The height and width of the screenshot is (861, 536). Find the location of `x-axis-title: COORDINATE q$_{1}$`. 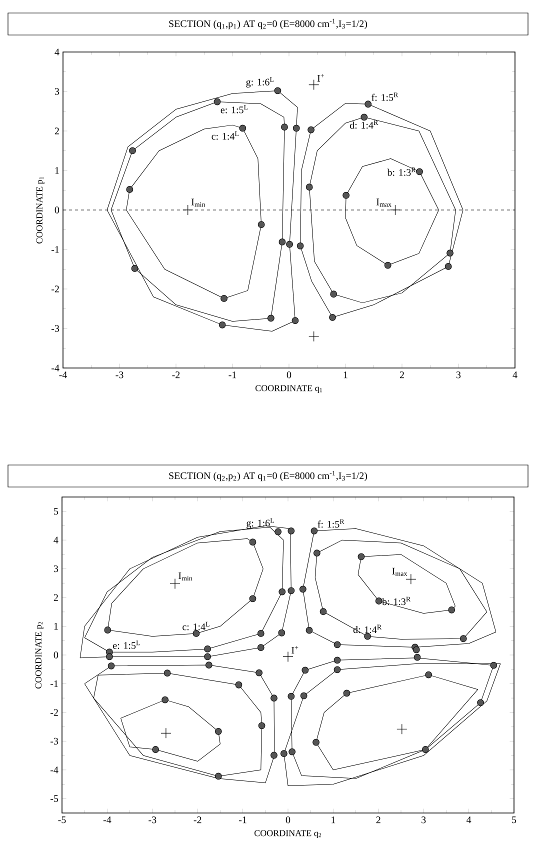

x-axis-title: COORDINATE q$_{1}$ is located at coordinates (289, 389).